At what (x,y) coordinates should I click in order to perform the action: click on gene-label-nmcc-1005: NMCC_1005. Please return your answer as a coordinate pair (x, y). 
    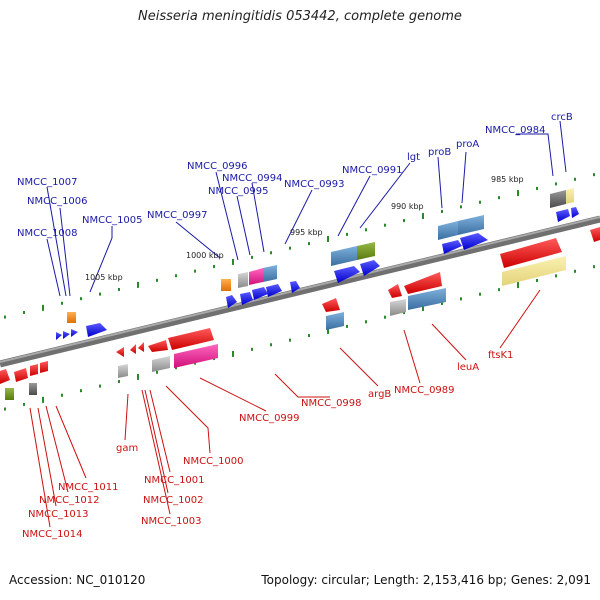
    Looking at the image, I should click on (112, 220).